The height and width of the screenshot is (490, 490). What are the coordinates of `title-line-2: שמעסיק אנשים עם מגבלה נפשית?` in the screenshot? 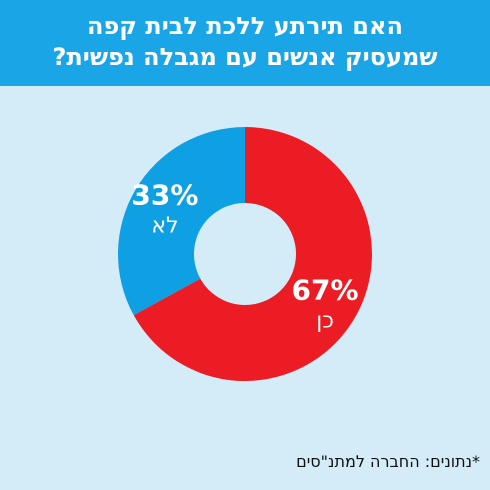 It's located at (245, 57).